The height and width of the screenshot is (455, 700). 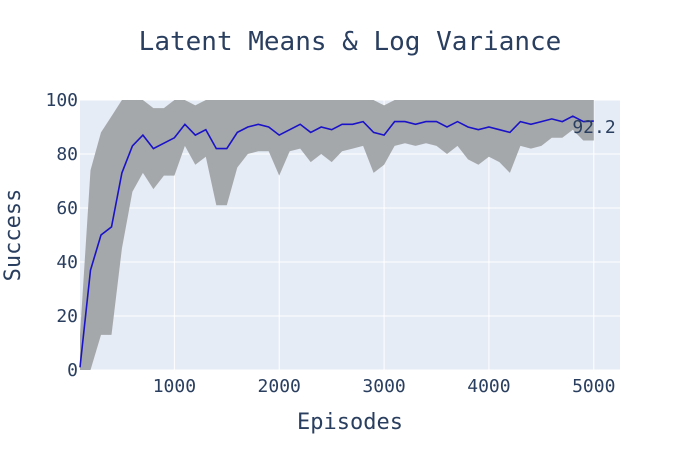 What do you see at coordinates (593, 386) in the screenshot?
I see `x-tick-label: 5000` at bounding box center [593, 386].